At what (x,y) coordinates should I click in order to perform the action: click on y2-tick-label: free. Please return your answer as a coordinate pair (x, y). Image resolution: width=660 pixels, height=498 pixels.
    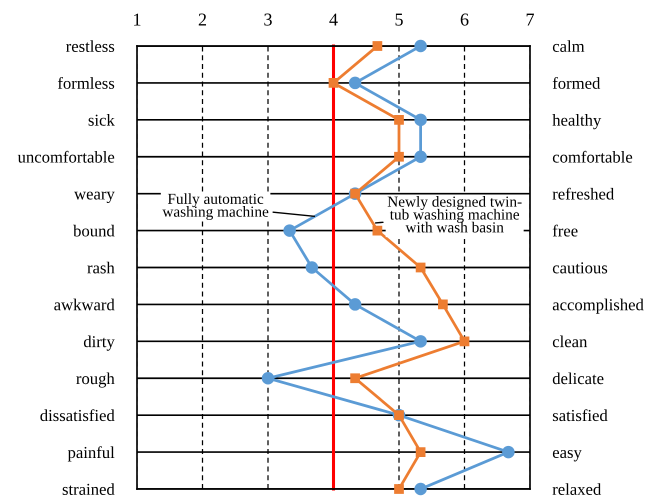
    Looking at the image, I should click on (565, 230).